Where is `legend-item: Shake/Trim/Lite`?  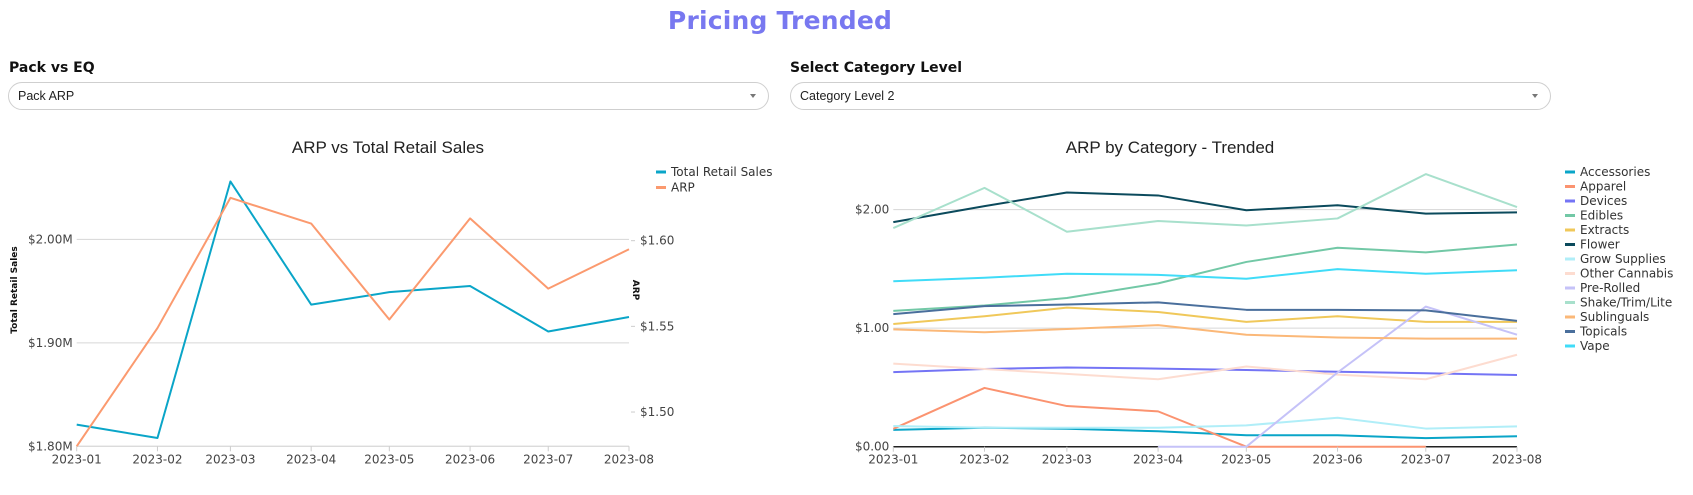
legend-item: Shake/Trim/Lite is located at coordinates (1618, 303).